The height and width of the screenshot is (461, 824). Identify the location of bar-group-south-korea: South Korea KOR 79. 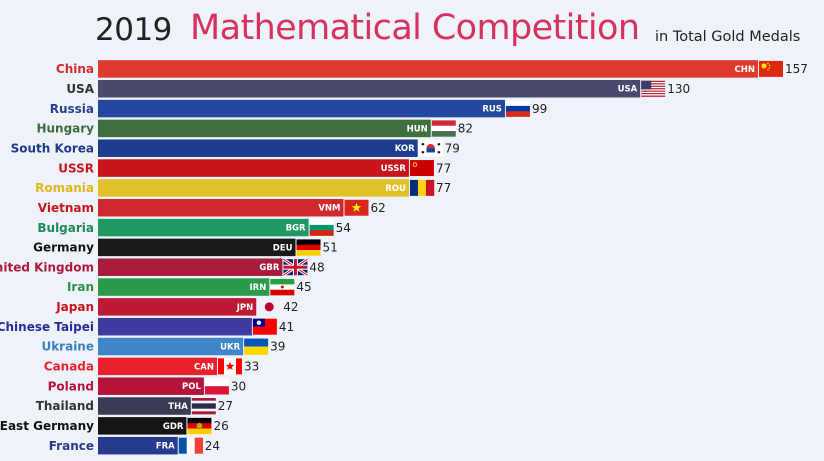
(235, 148).